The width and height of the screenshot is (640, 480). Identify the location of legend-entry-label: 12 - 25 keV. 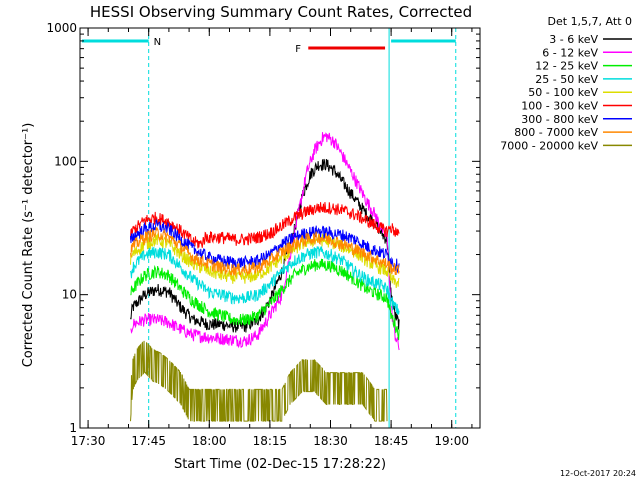
(566, 66).